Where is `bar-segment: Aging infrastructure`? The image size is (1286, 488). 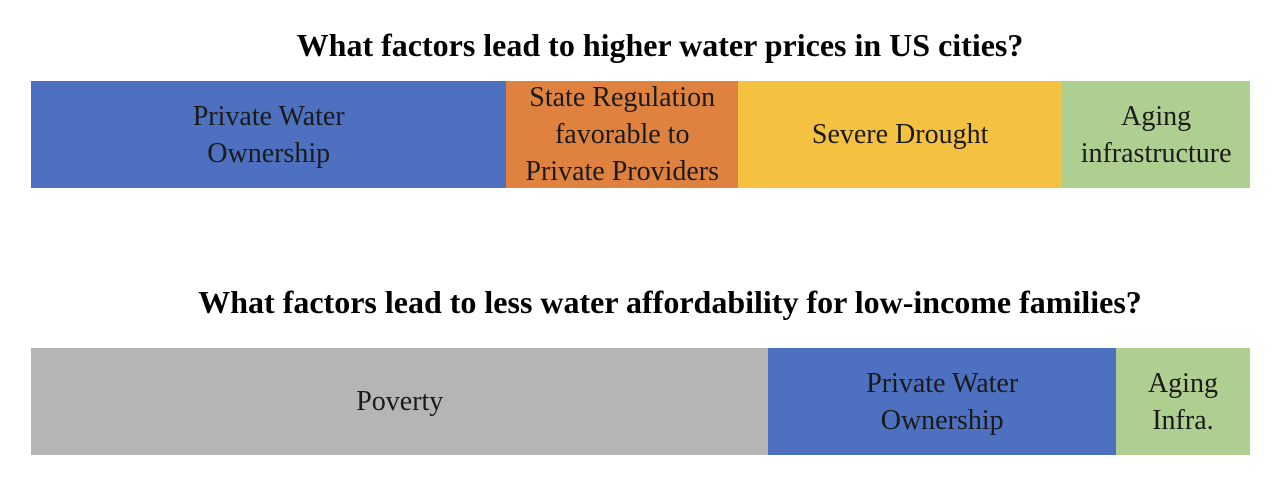 bar-segment: Aging infrastructure is located at coordinates (1156, 134).